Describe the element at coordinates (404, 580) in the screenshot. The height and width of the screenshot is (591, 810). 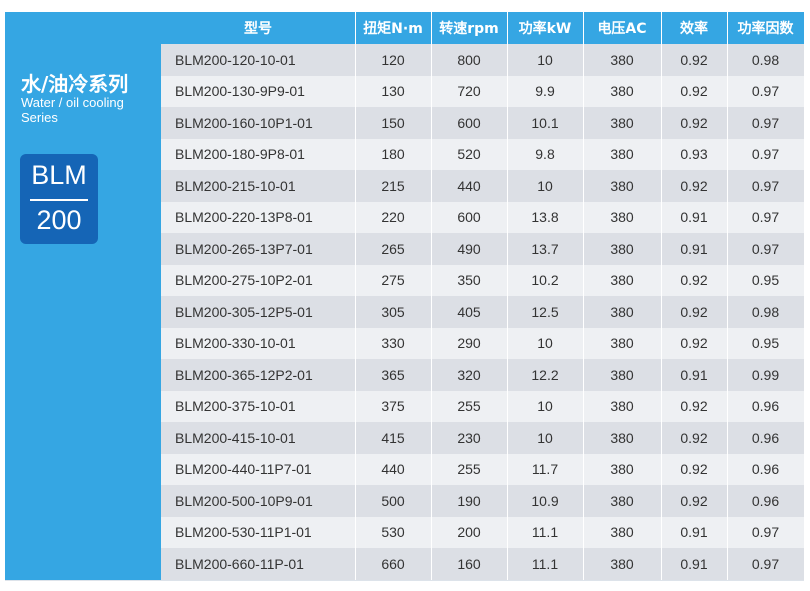
I see `bottom-divider` at that location.